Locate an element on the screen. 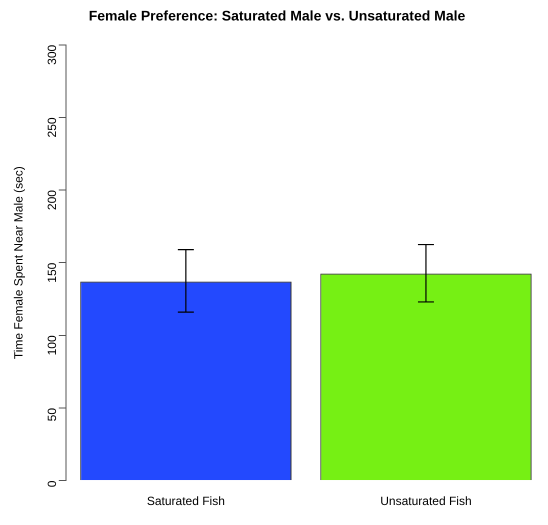  y-tick-label: 250 is located at coordinates (52, 127).